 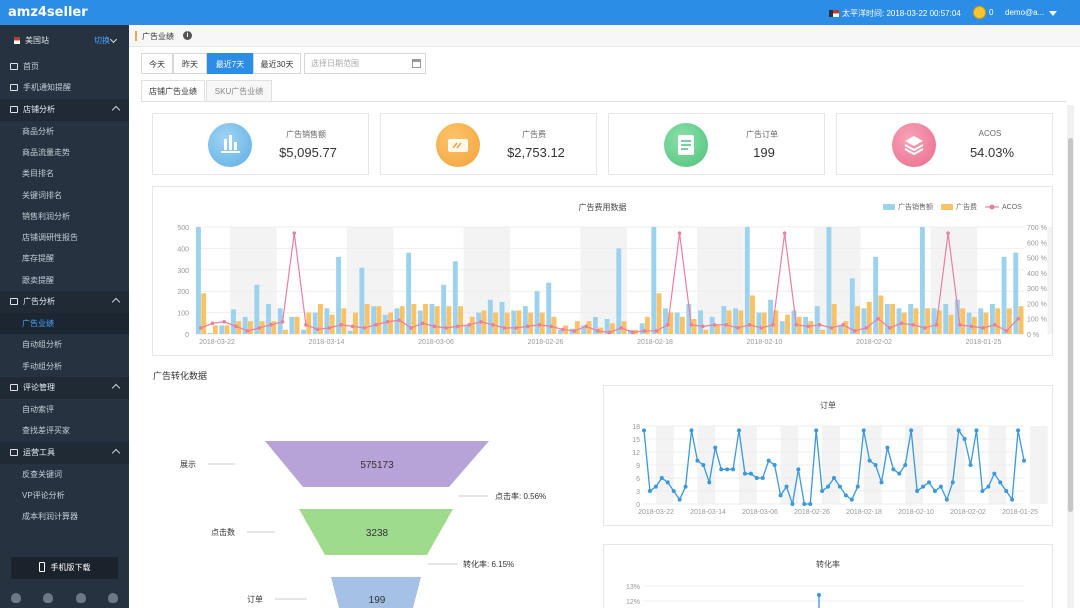 I want to click on sidebar-item: 店铺调研性报告, so click(x=64, y=237).